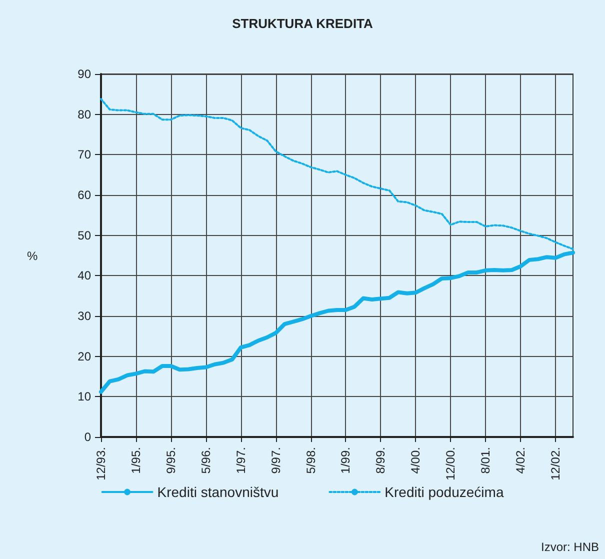 This screenshot has width=605, height=559. Describe the element at coordinates (85, 114) in the screenshot. I see `y-tick-label: 80` at that location.